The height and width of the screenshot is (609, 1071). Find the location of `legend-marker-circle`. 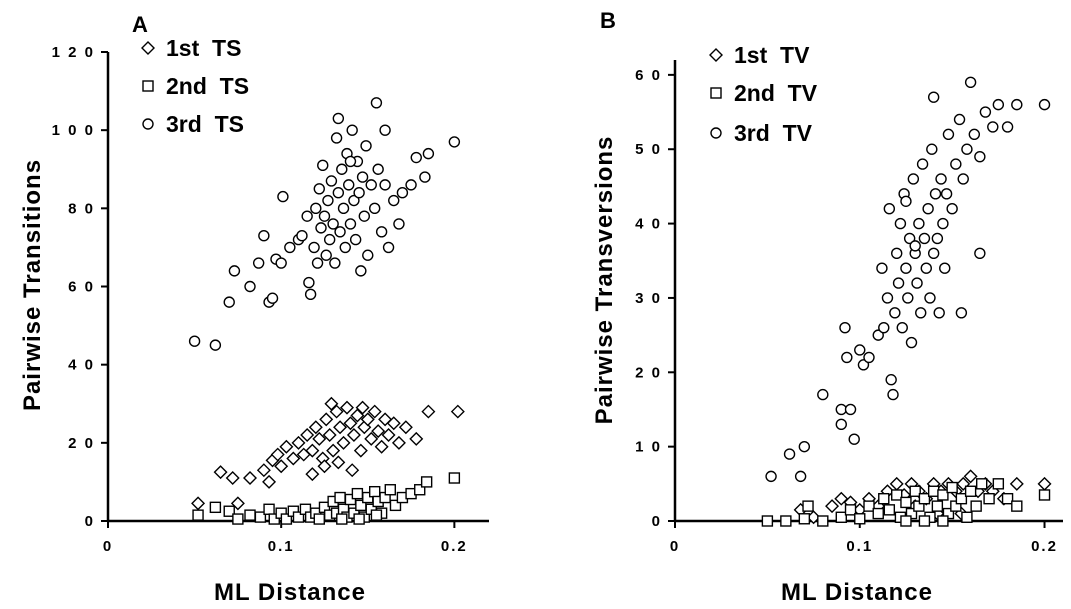

legend-marker-circle is located at coordinates (148, 124).